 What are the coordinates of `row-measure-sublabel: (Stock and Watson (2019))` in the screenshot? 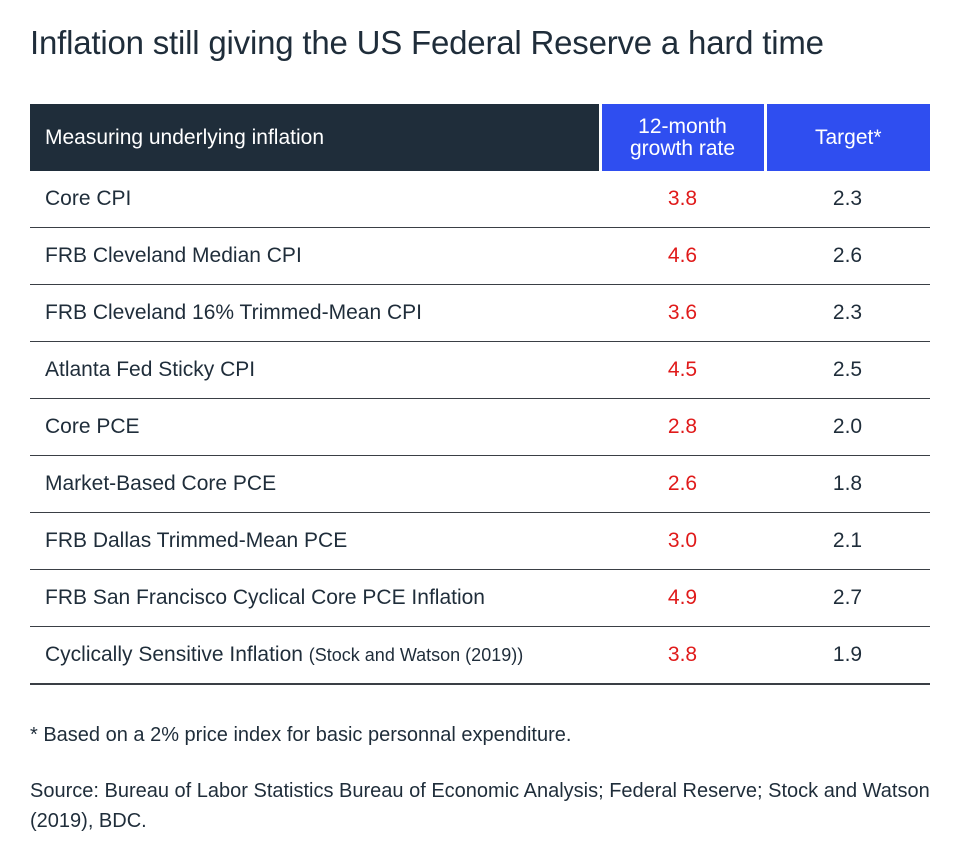 It's located at (416, 655).